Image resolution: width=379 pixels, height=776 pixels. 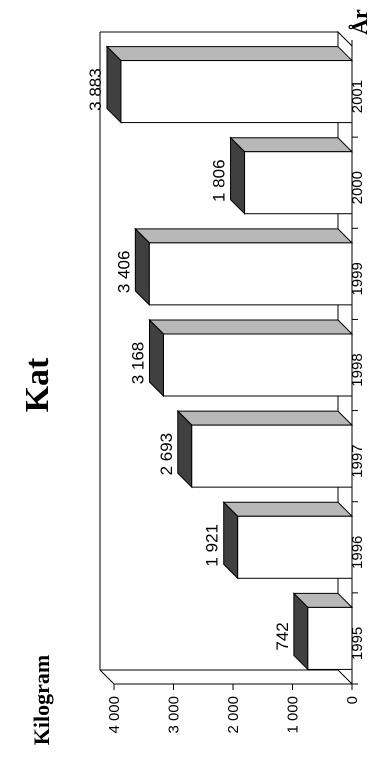 What do you see at coordinates (114, 715) in the screenshot?
I see `value-tick-label: 4 000` at bounding box center [114, 715].